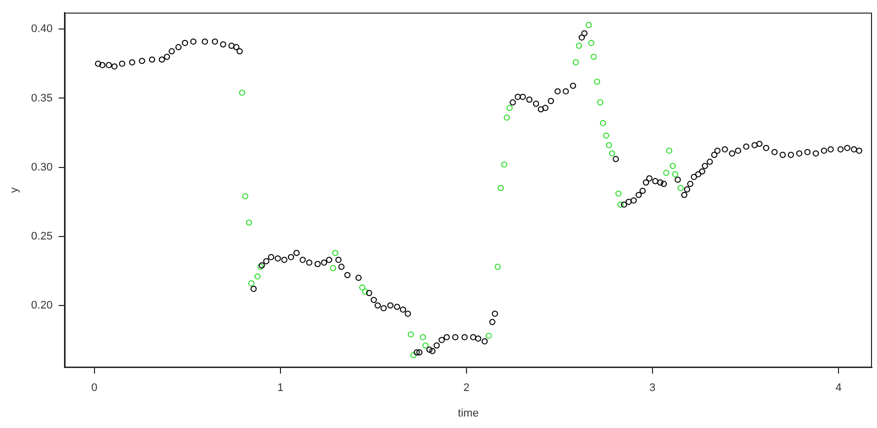  What do you see at coordinates (42, 305) in the screenshot?
I see `y-tick-label: 0.20` at bounding box center [42, 305].